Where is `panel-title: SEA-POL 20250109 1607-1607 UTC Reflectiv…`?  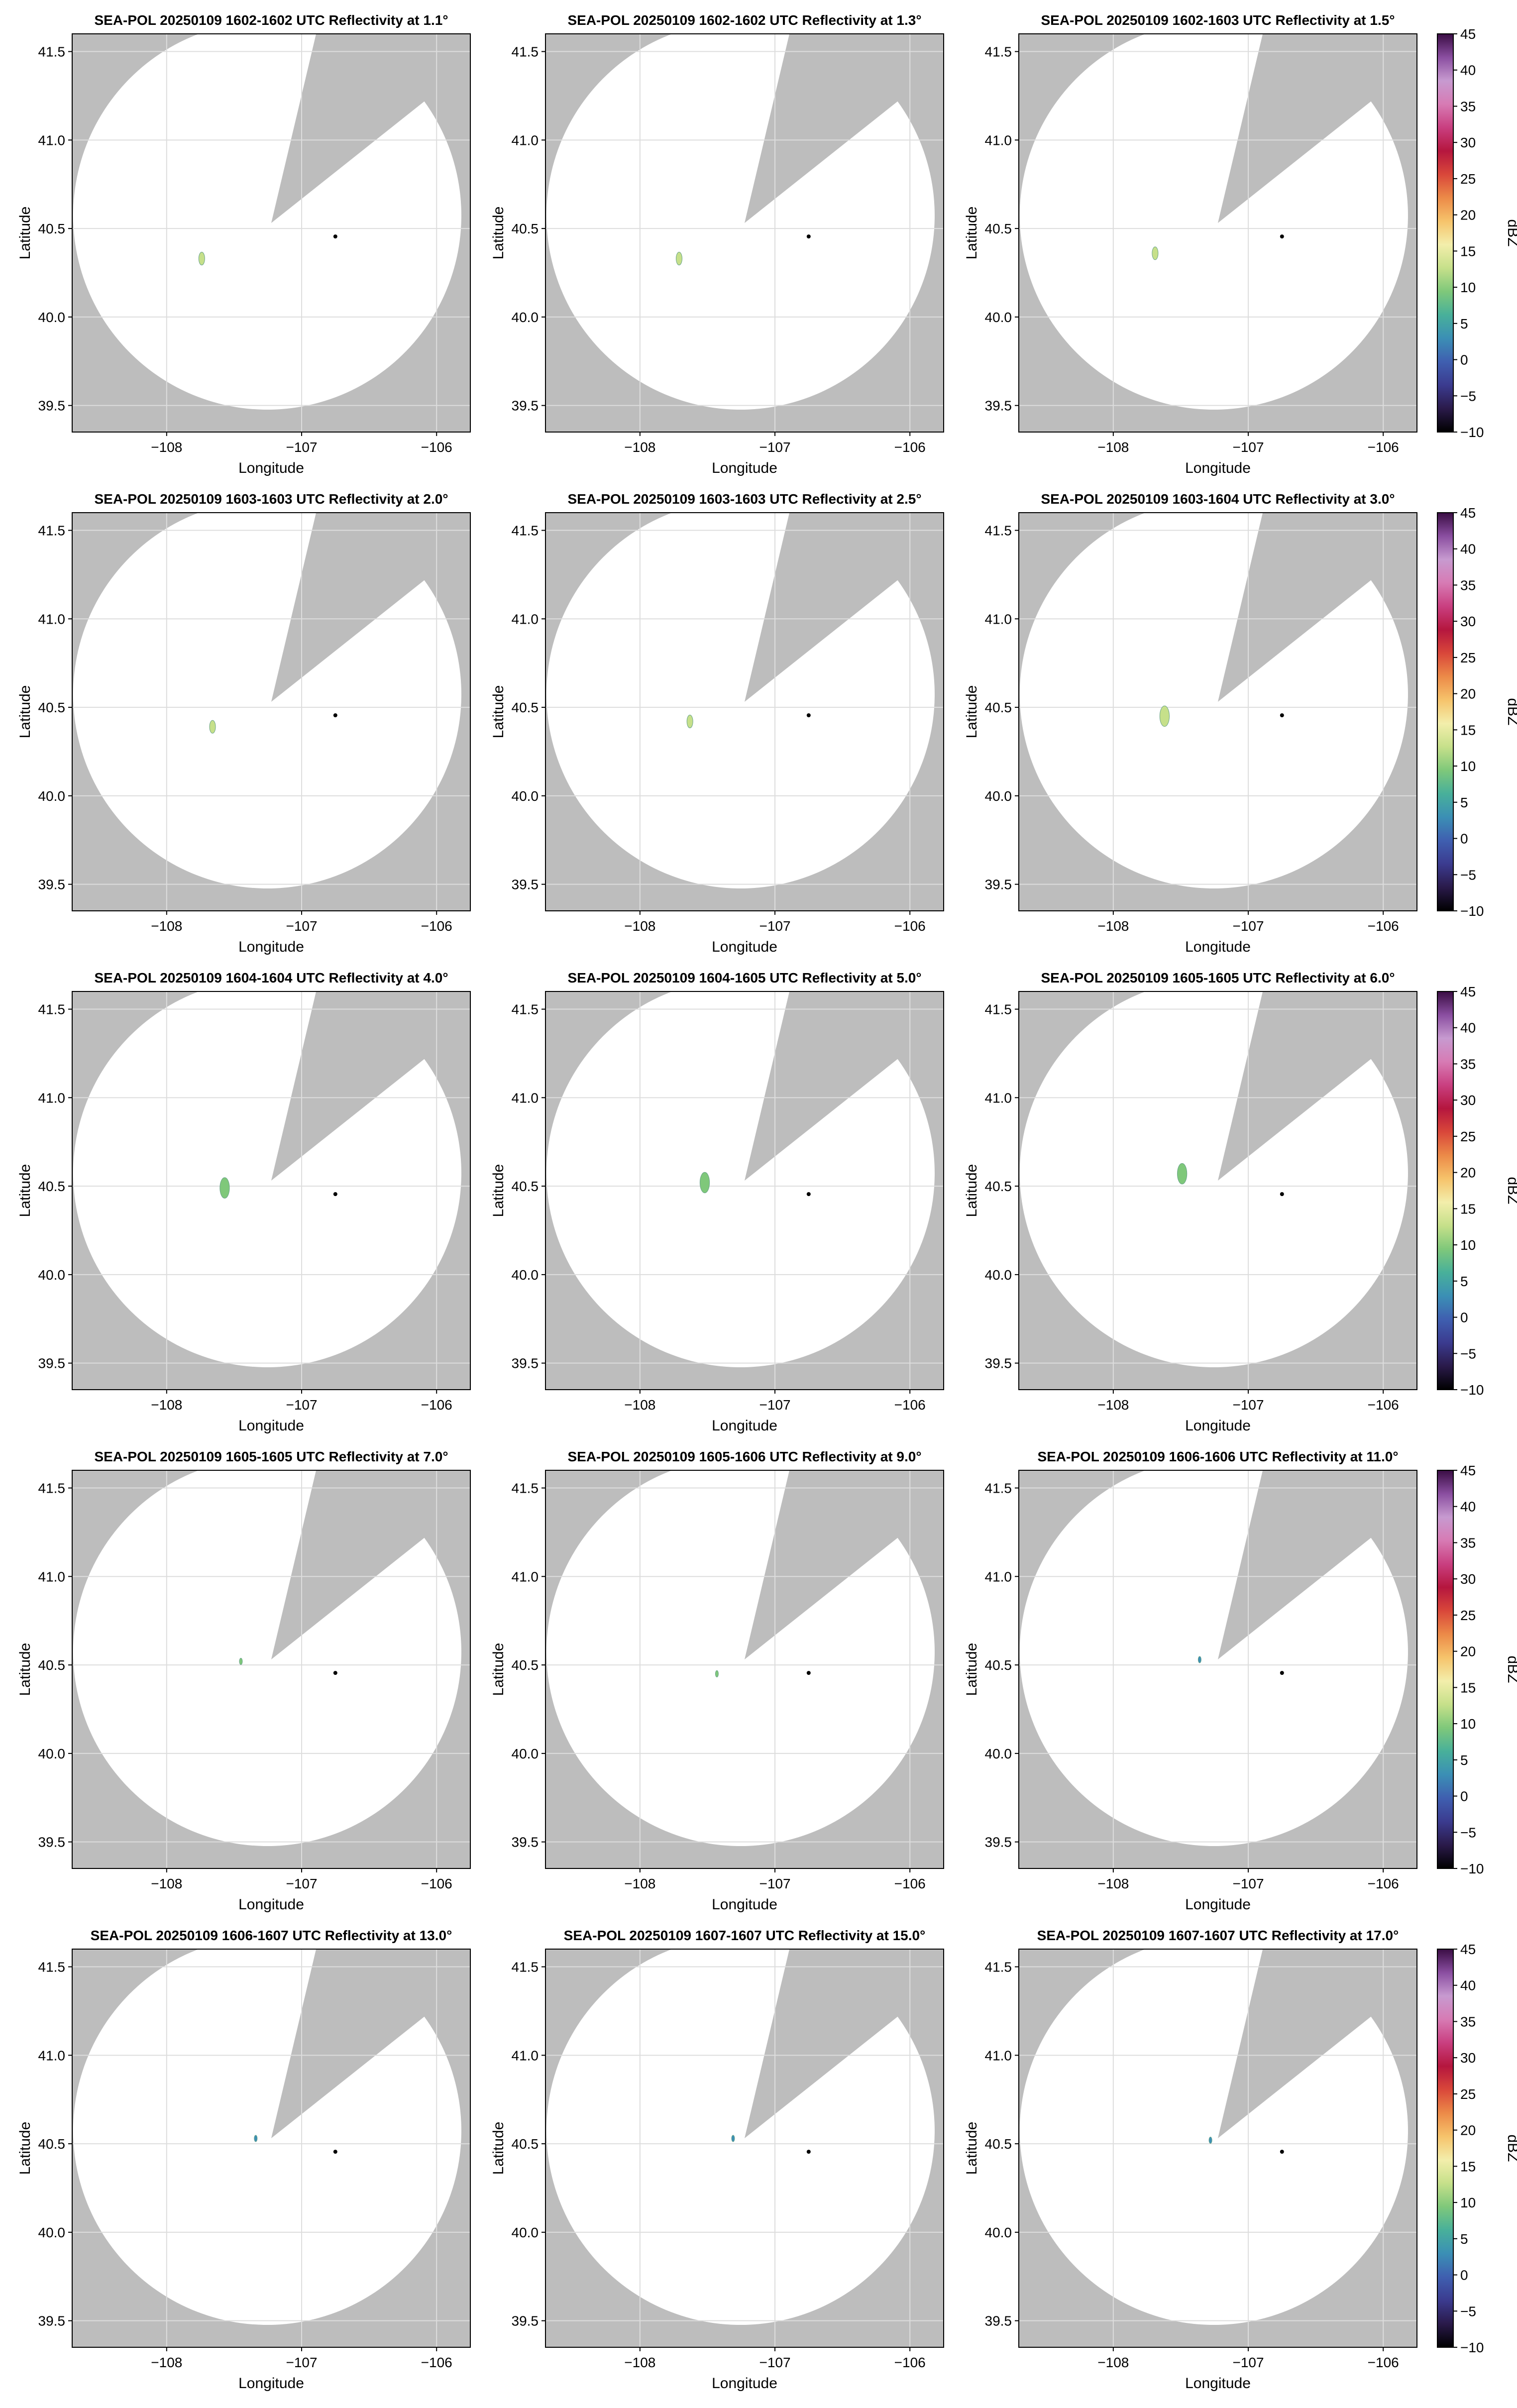 panel-title: SEA-POL 20250109 1607-1607 UTC Reflectiv… is located at coordinates (1218, 1935).